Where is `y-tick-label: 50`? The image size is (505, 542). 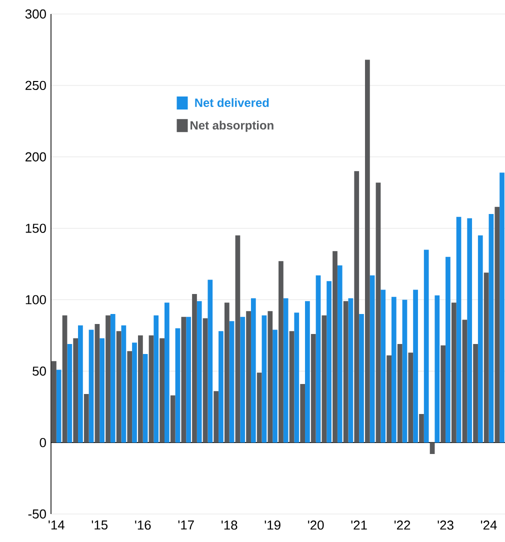 y-tick-label: 50 is located at coordinates (39, 371).